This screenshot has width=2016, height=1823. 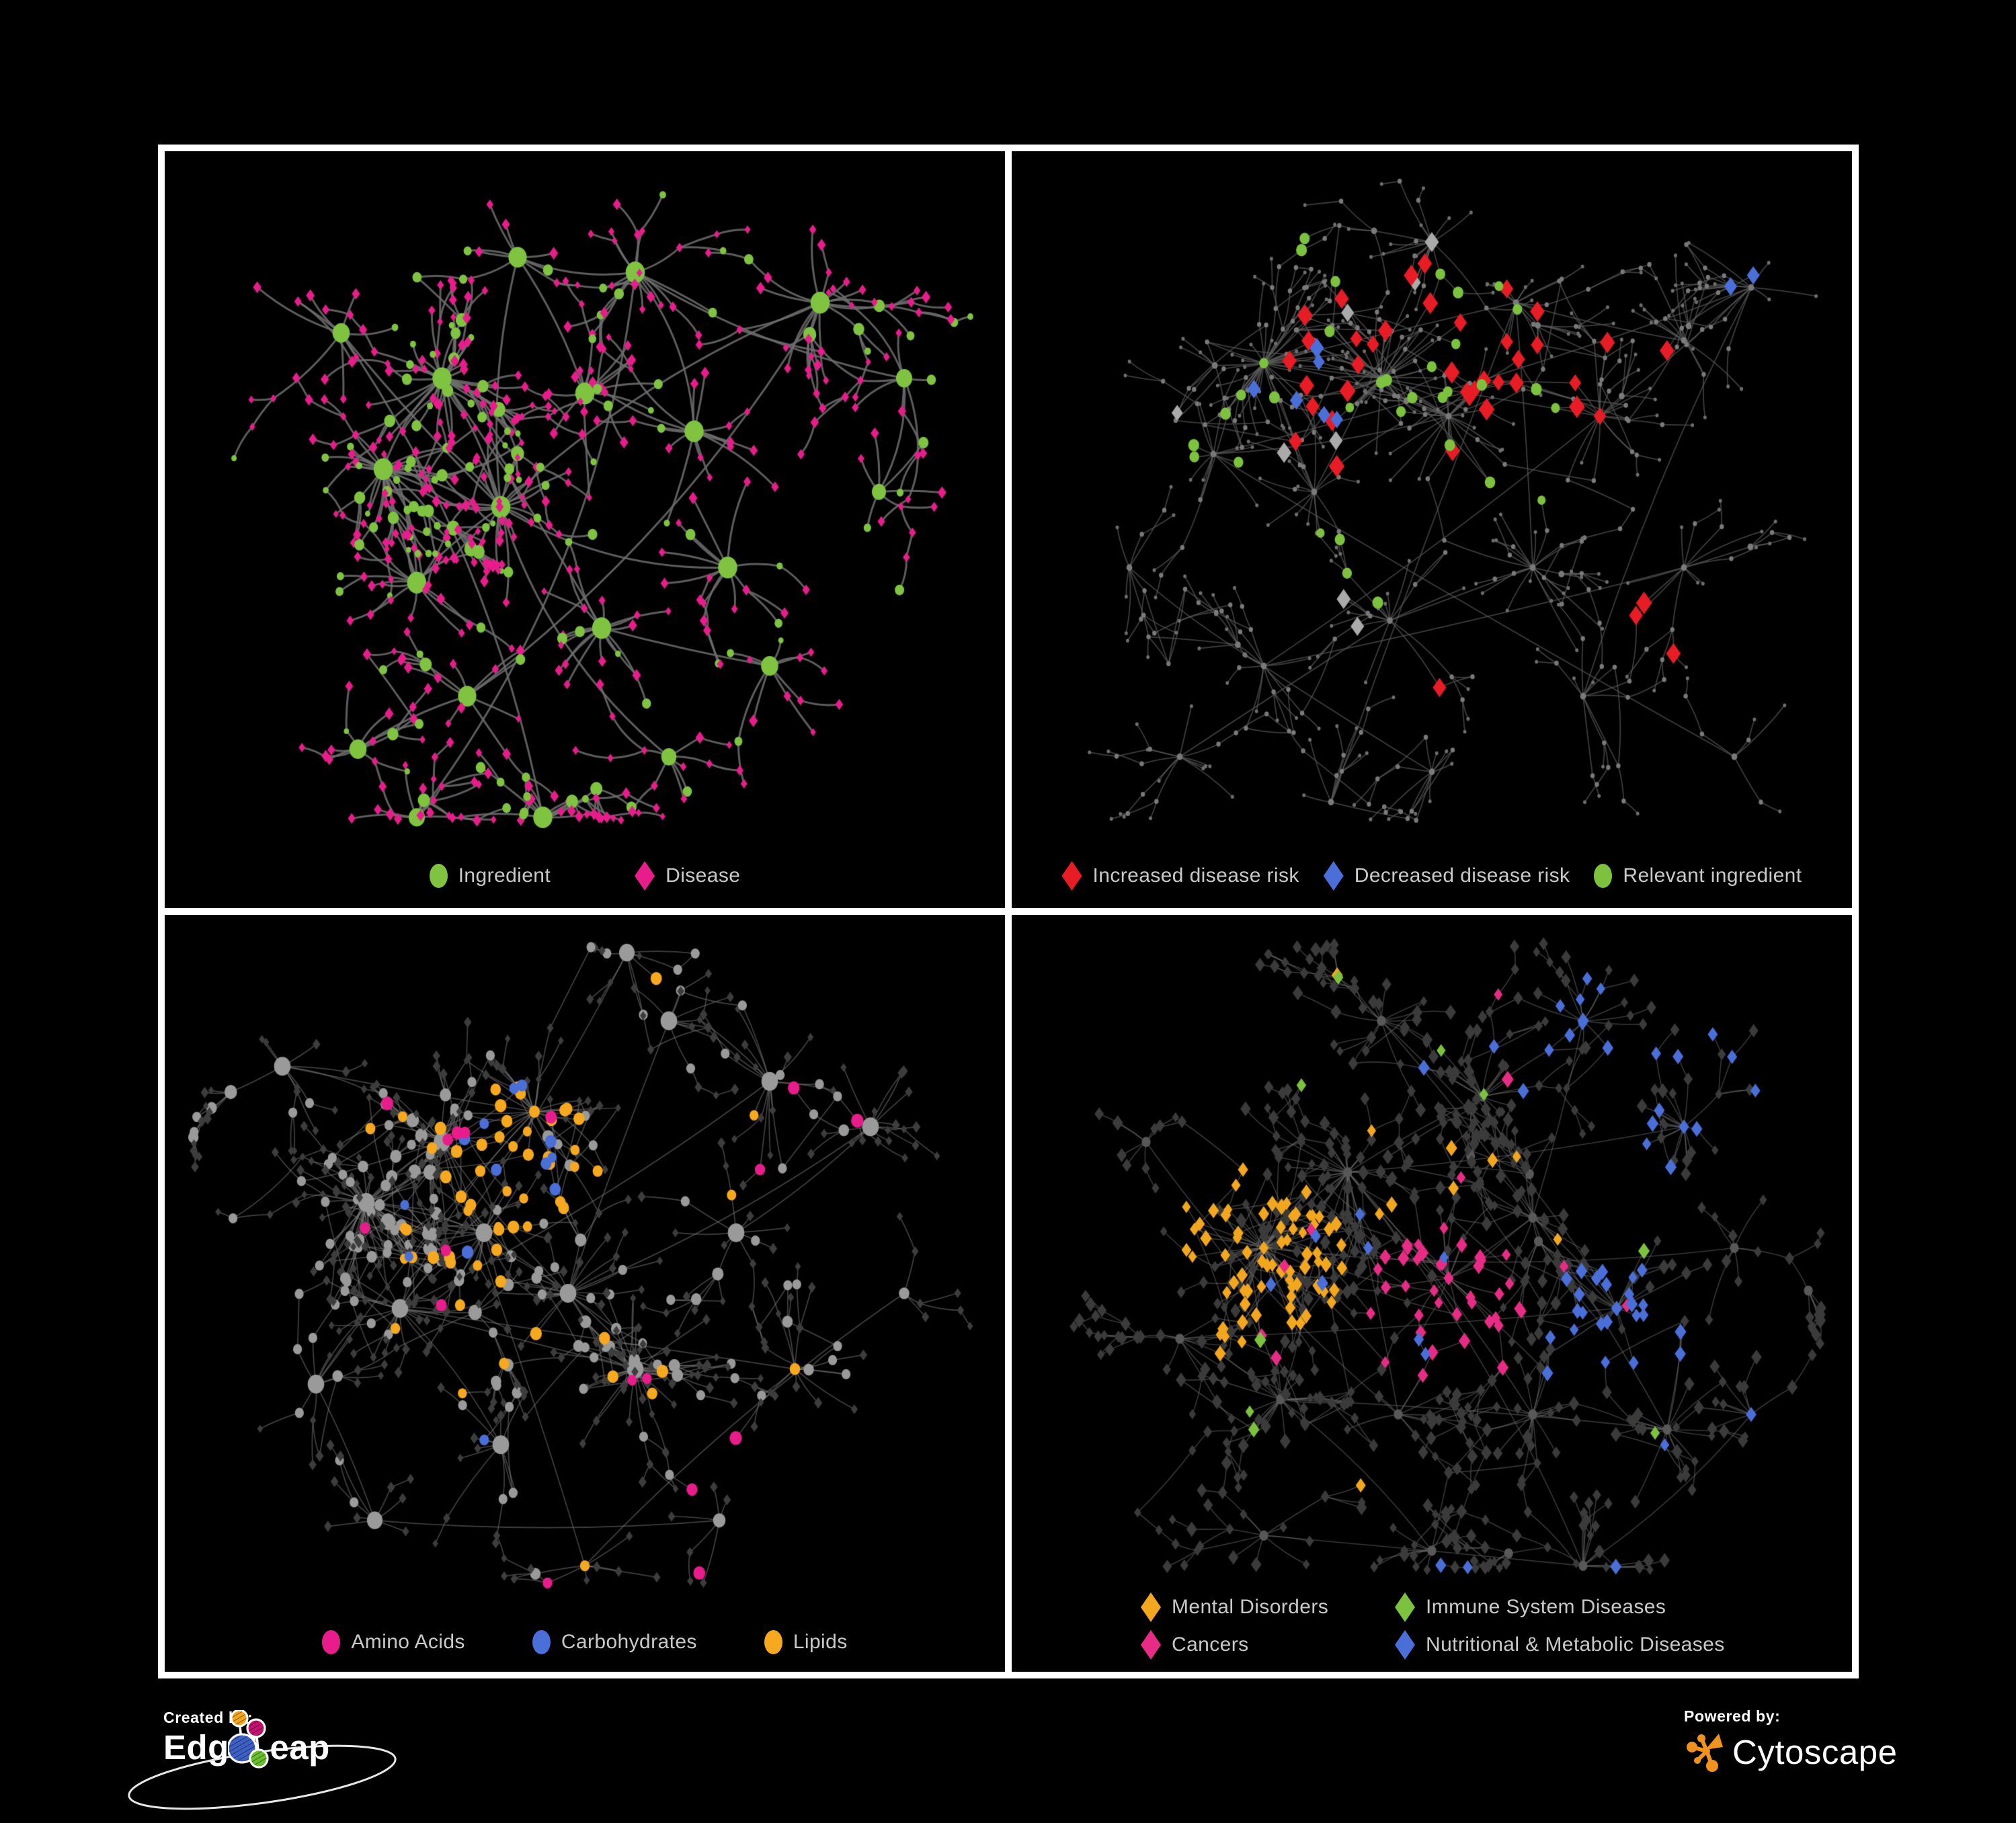 What do you see at coordinates (703, 875) in the screenshot?
I see `legend-label: Disease` at bounding box center [703, 875].